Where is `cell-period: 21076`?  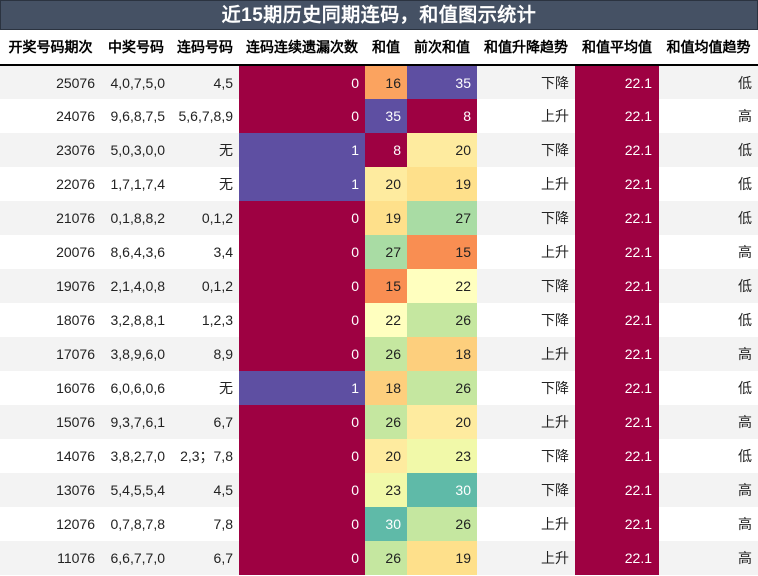
cell-period: 21076 is located at coordinates (50, 218).